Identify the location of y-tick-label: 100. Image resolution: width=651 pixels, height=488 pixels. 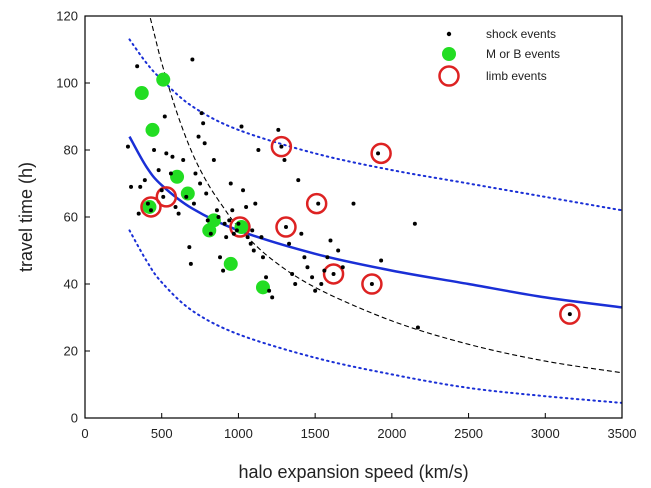
(67, 83).